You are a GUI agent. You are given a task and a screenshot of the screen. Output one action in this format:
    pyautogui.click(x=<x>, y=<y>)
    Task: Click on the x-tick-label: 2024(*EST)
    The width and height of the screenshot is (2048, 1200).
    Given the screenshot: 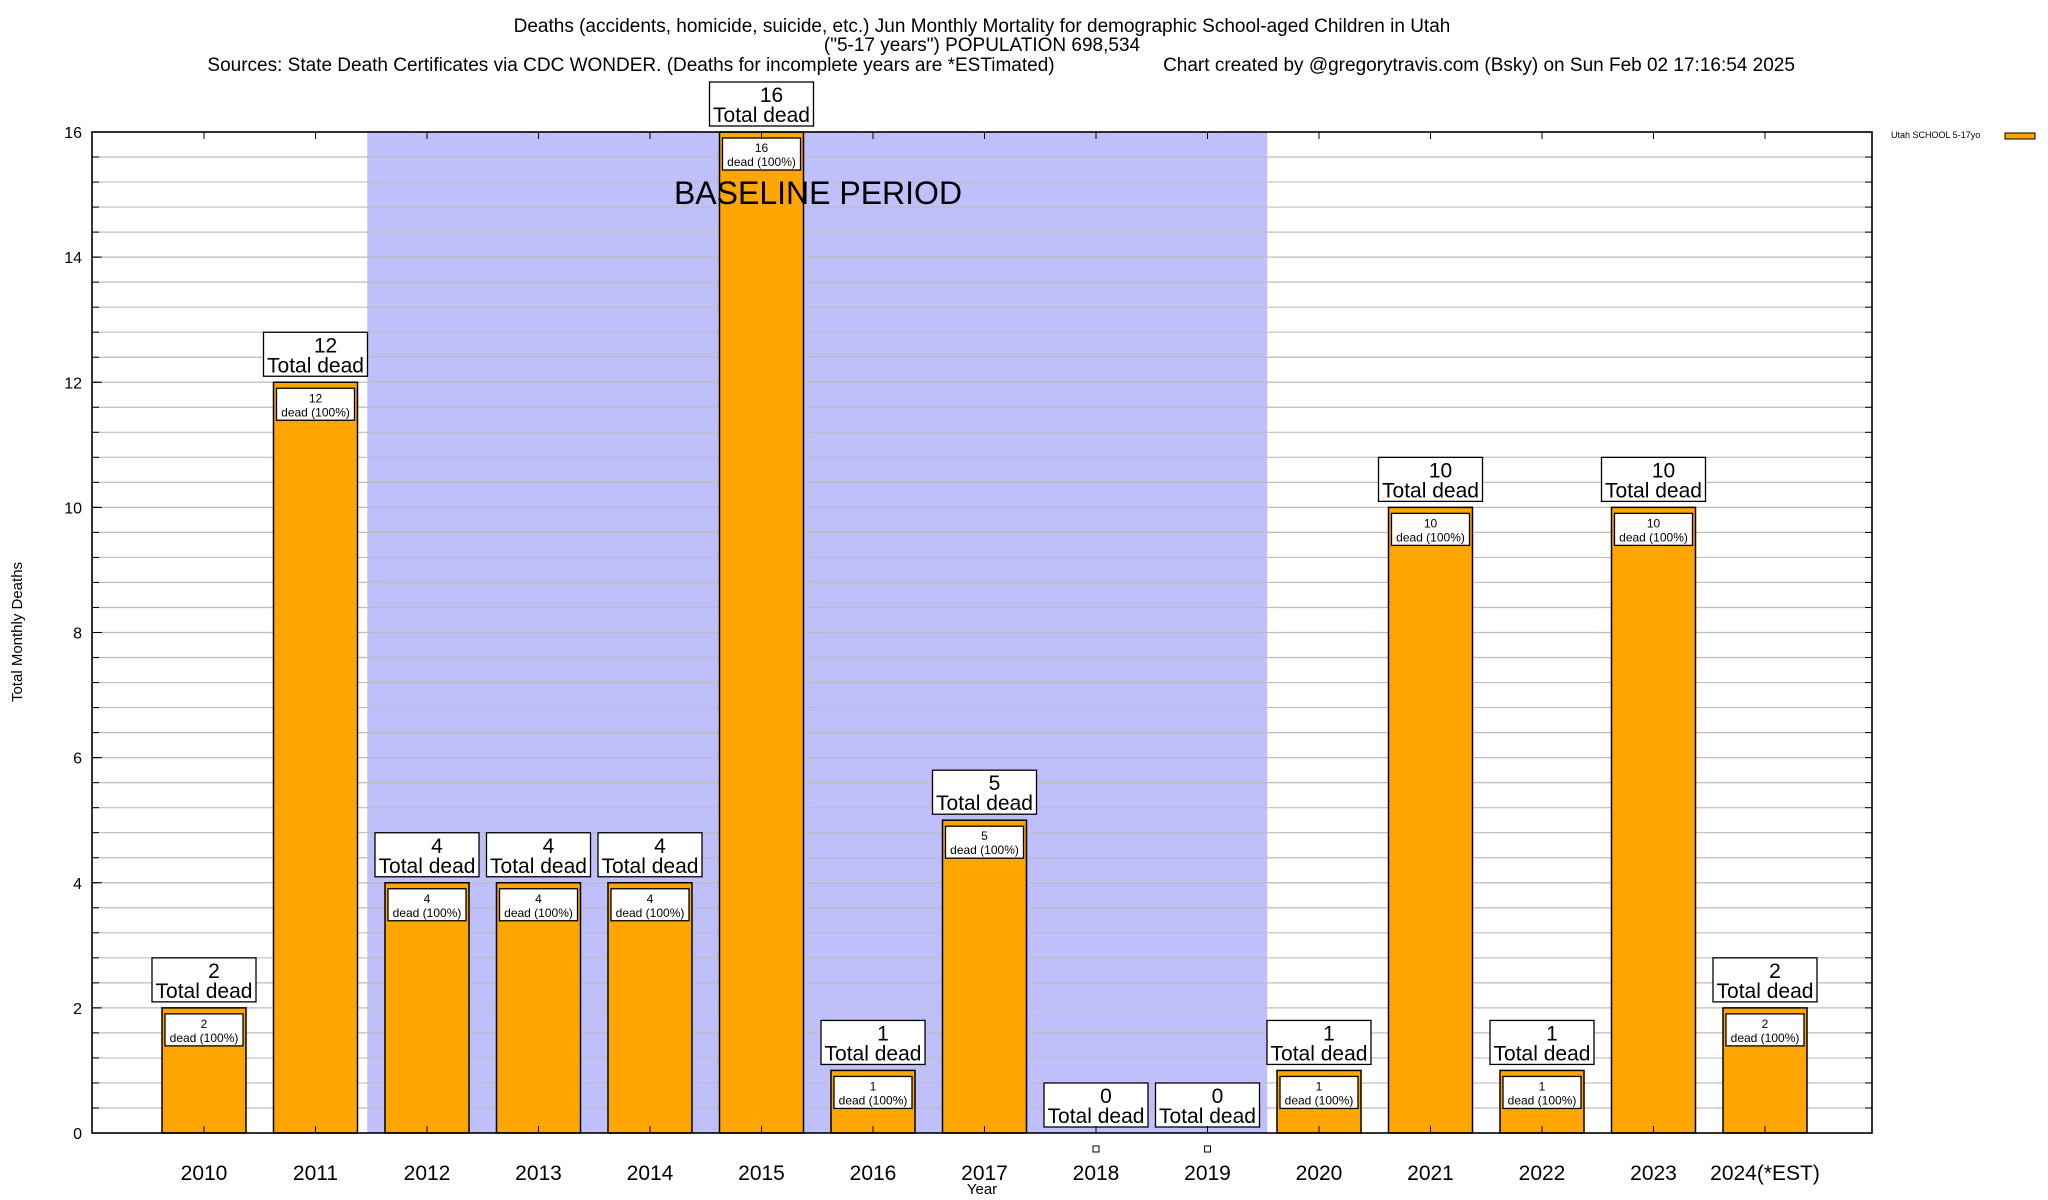 What is the action you would take?
    pyautogui.click(x=1765, y=1173)
    